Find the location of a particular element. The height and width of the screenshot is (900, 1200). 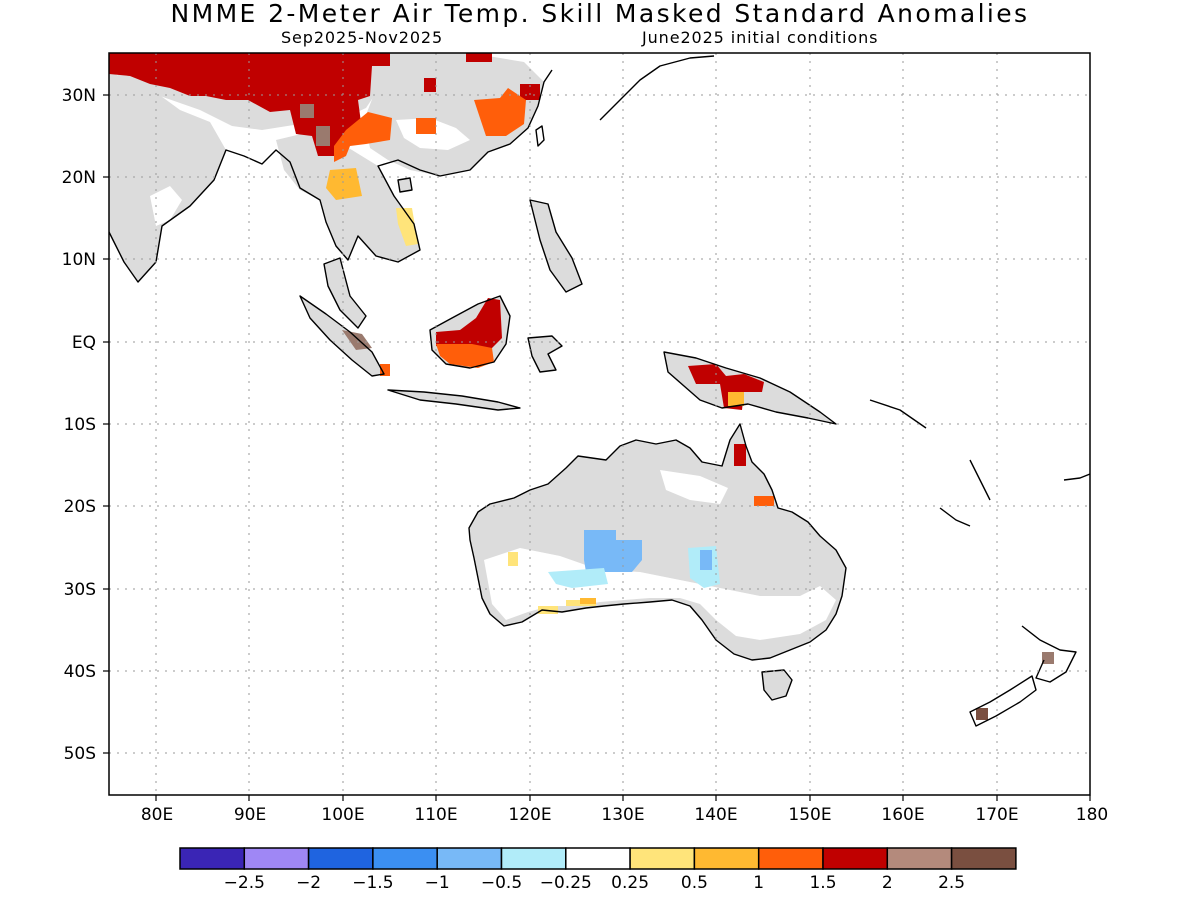

new-caledonia-coastline is located at coordinates (955, 517).